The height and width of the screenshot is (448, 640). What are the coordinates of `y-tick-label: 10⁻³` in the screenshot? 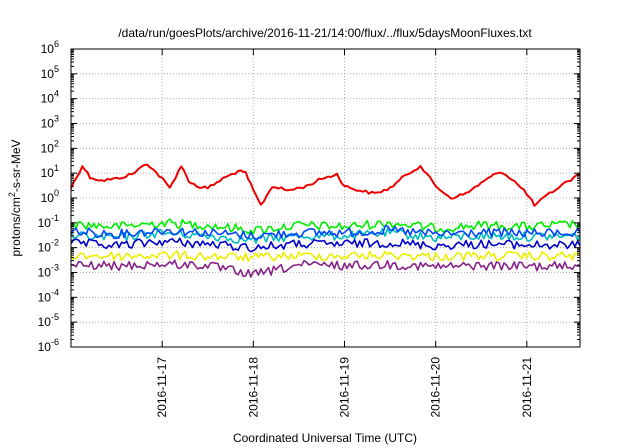 It's located at (48, 271).